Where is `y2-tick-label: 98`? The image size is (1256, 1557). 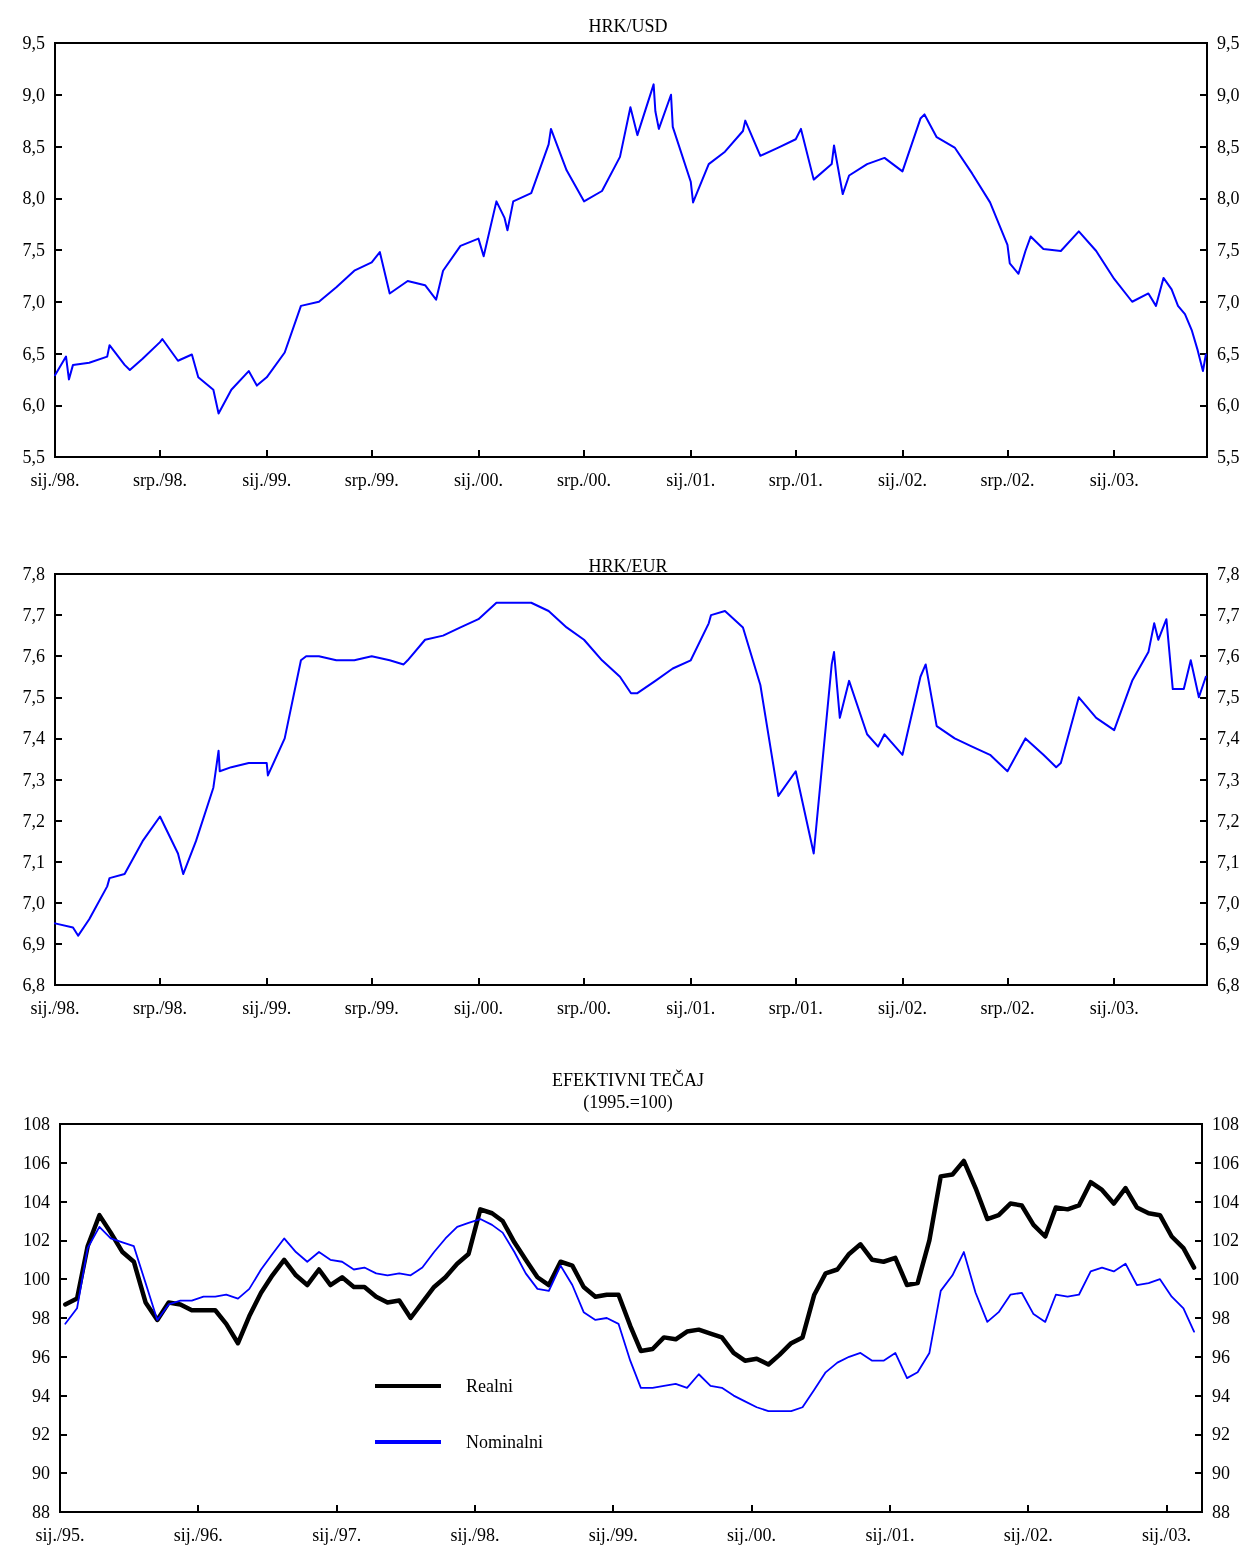 y2-tick-label: 98 is located at coordinates (1221, 1318).